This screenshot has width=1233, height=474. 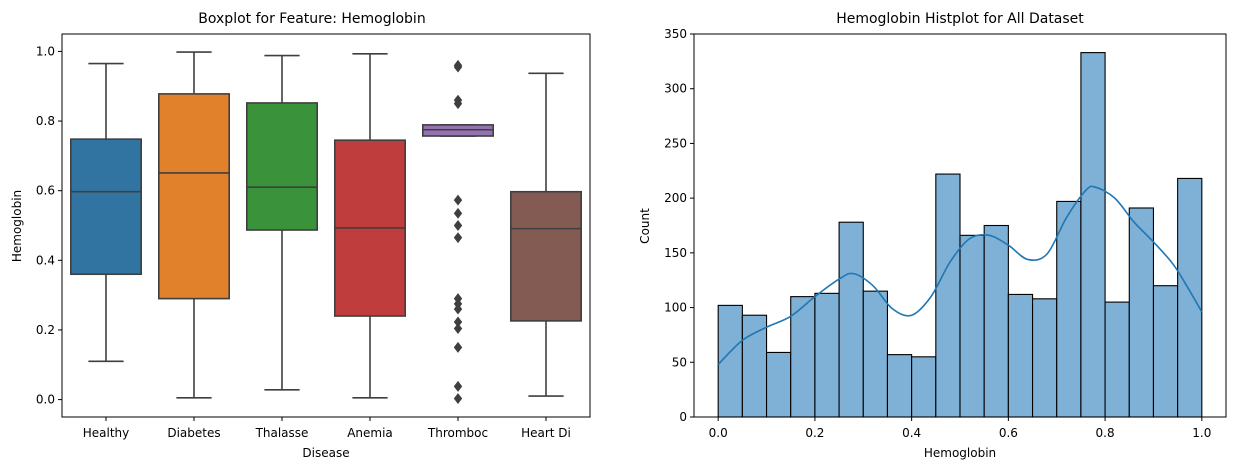 What do you see at coordinates (1201, 433) in the screenshot?
I see `histogram-x-tick-label: 1.0` at bounding box center [1201, 433].